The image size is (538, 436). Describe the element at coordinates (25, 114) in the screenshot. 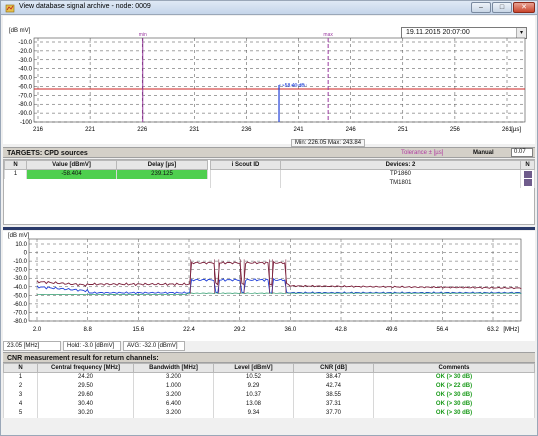

I see `y-tick-label: -90.0` at that location.